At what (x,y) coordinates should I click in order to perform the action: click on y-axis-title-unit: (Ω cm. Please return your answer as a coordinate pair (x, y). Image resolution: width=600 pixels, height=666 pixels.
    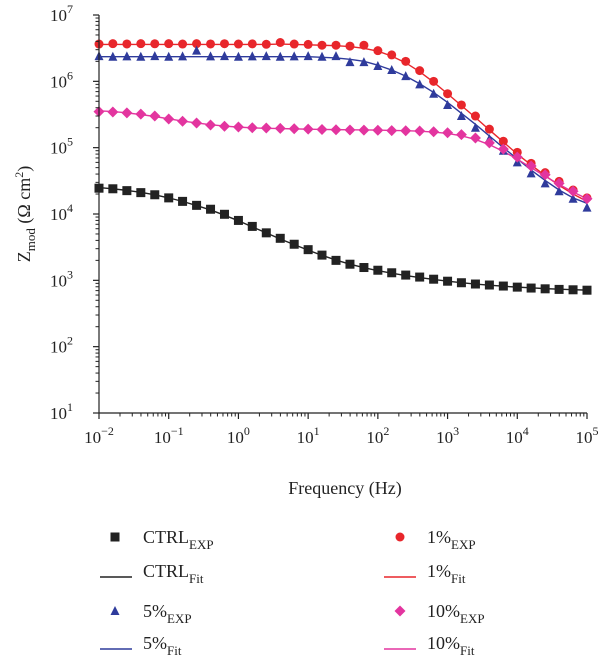
    Looking at the image, I should click on (24, 203).